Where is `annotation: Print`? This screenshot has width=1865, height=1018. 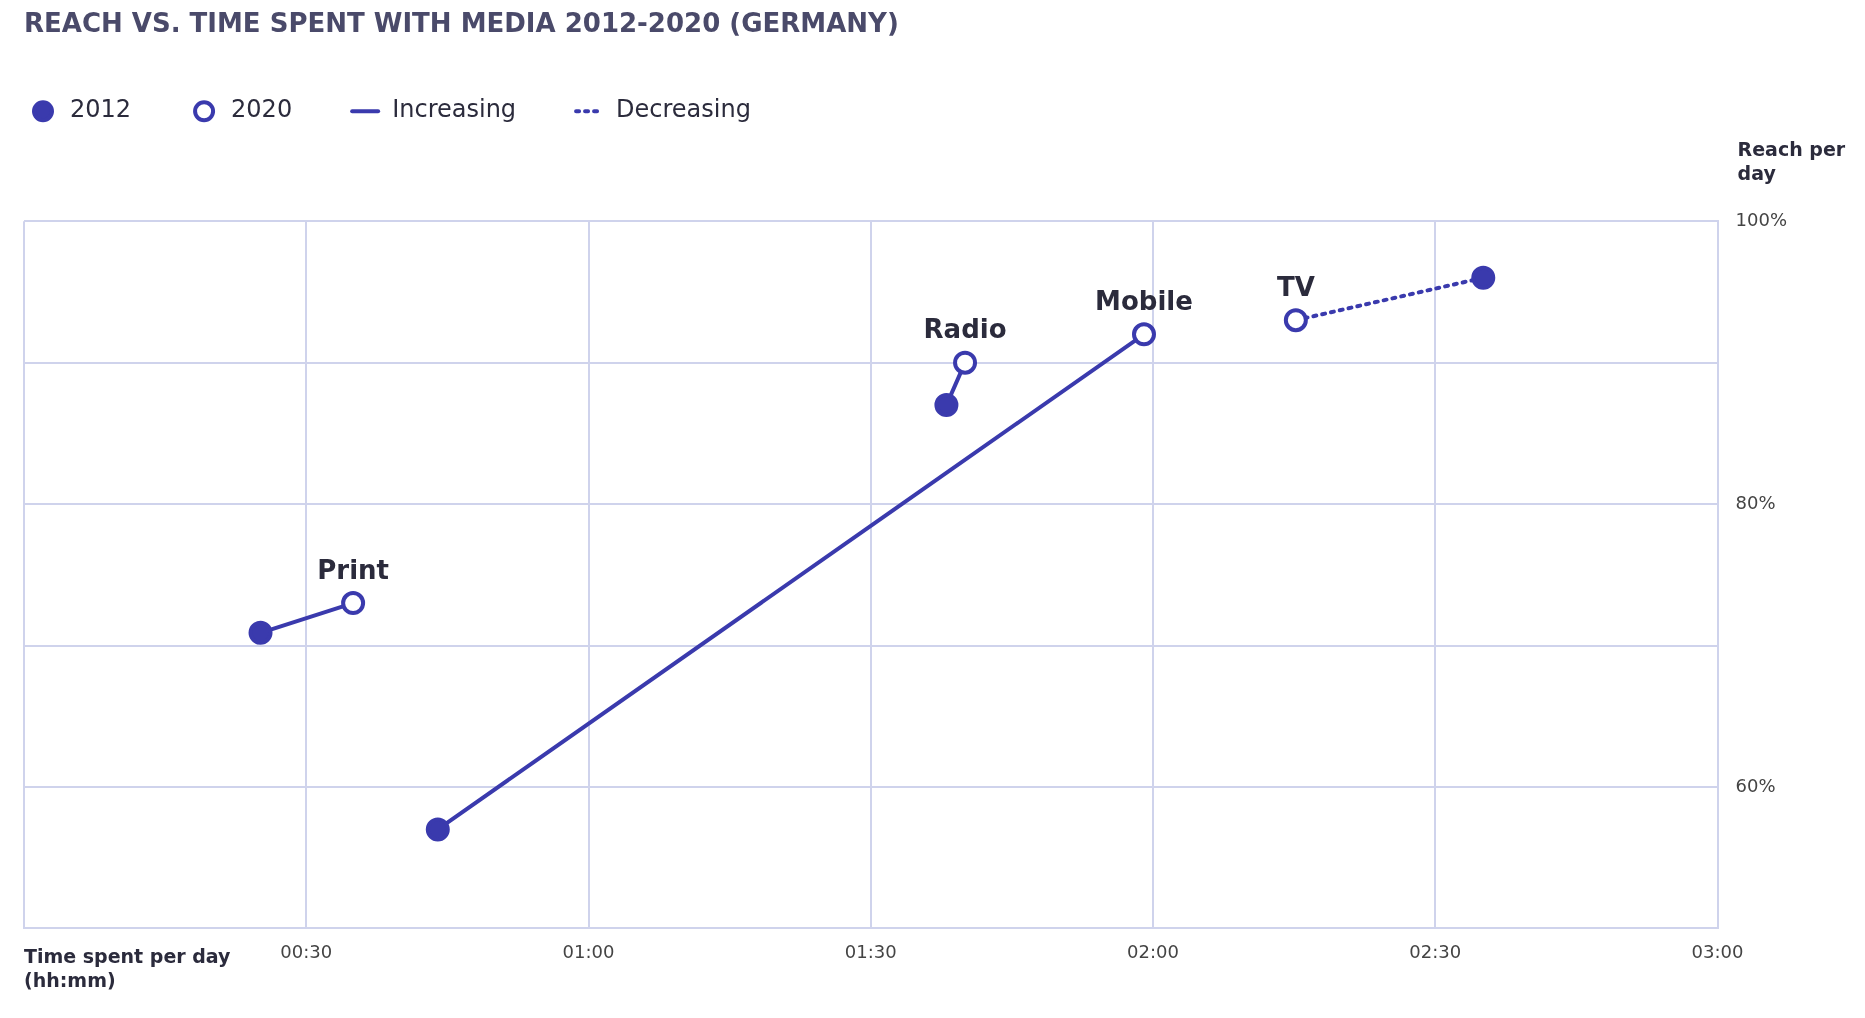 annotation: Print is located at coordinates (353, 569).